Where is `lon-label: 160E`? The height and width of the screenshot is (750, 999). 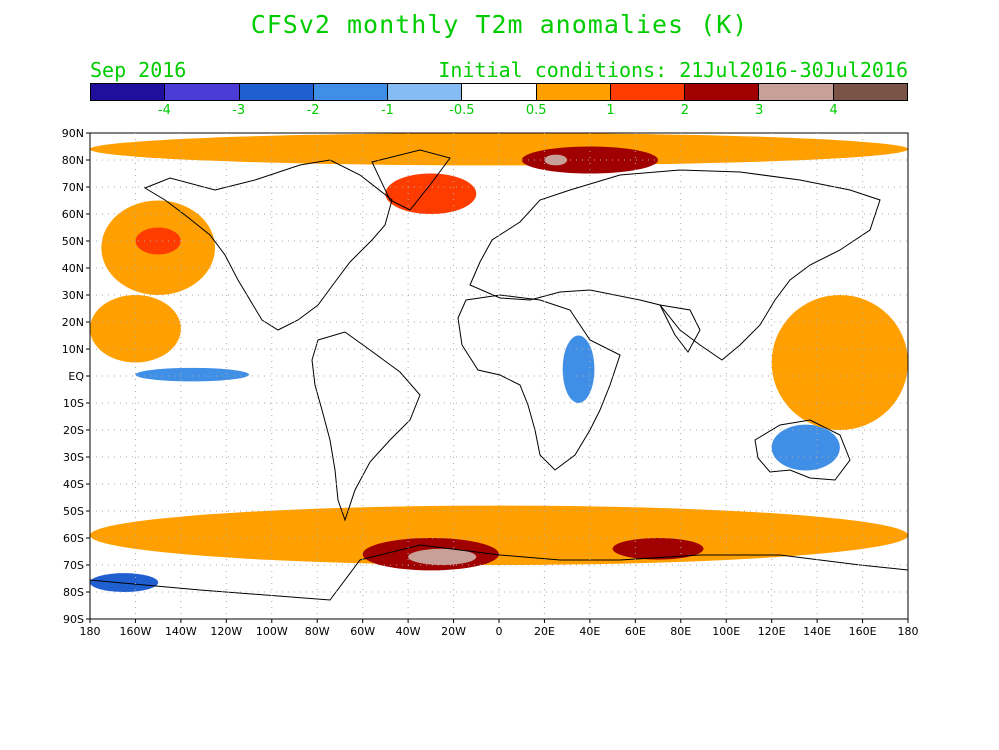 lon-label: 160E is located at coordinates (863, 631).